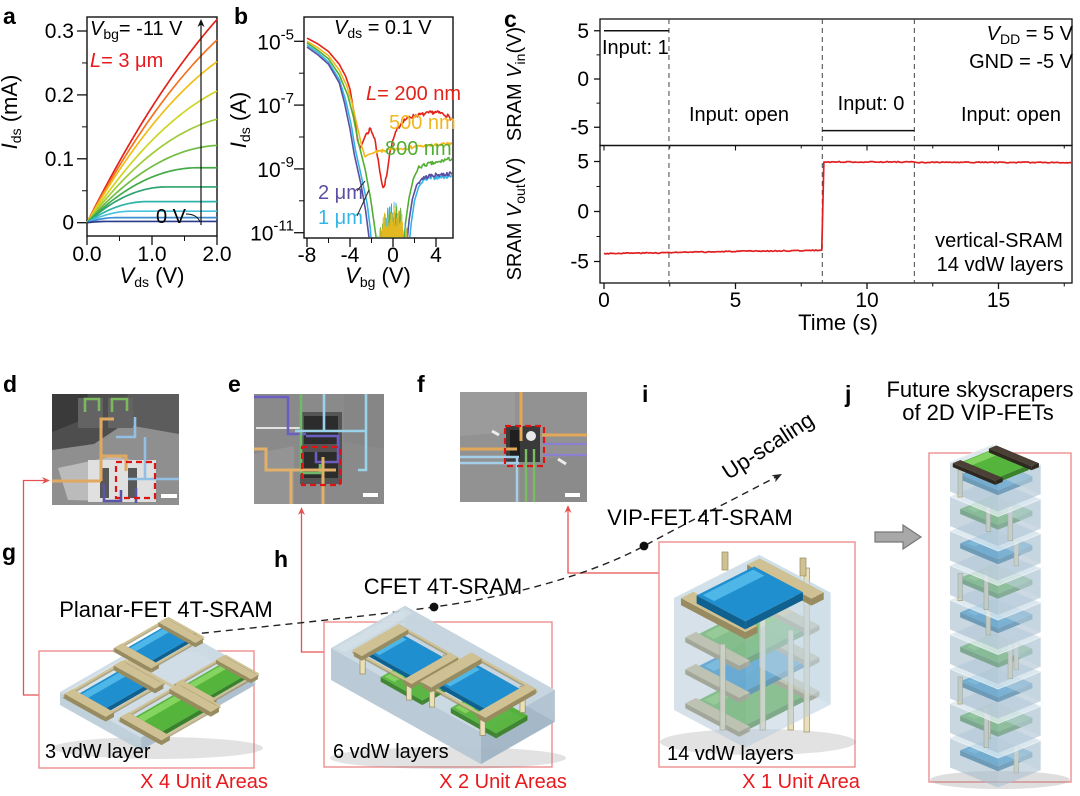 The height and width of the screenshot is (796, 1080). What do you see at coordinates (136, 30) in the screenshot?
I see `panel-a-annotation-vbg: Vbg= -11 V` at bounding box center [136, 30].